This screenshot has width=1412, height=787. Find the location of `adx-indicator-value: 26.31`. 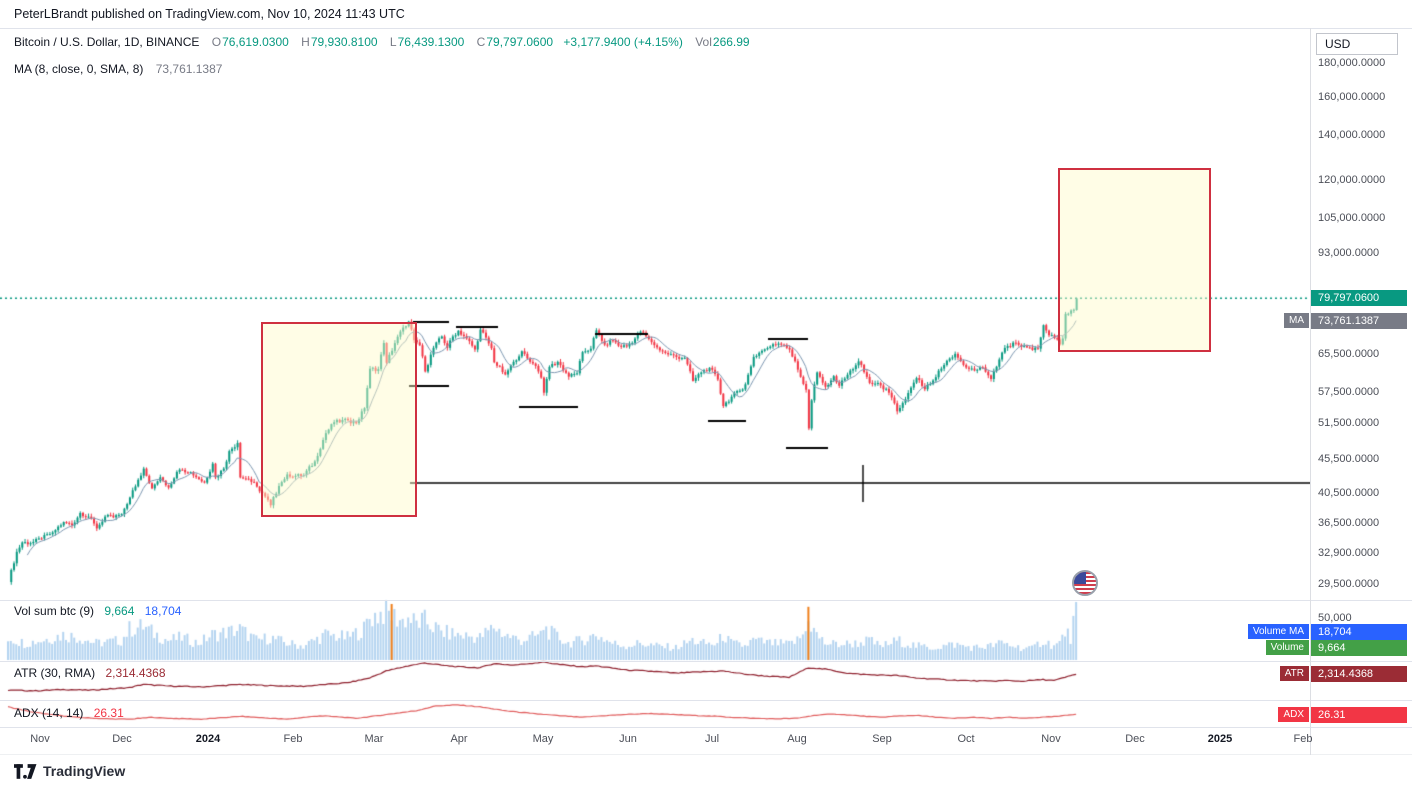

adx-indicator-value: 26.31 is located at coordinates (108, 713).